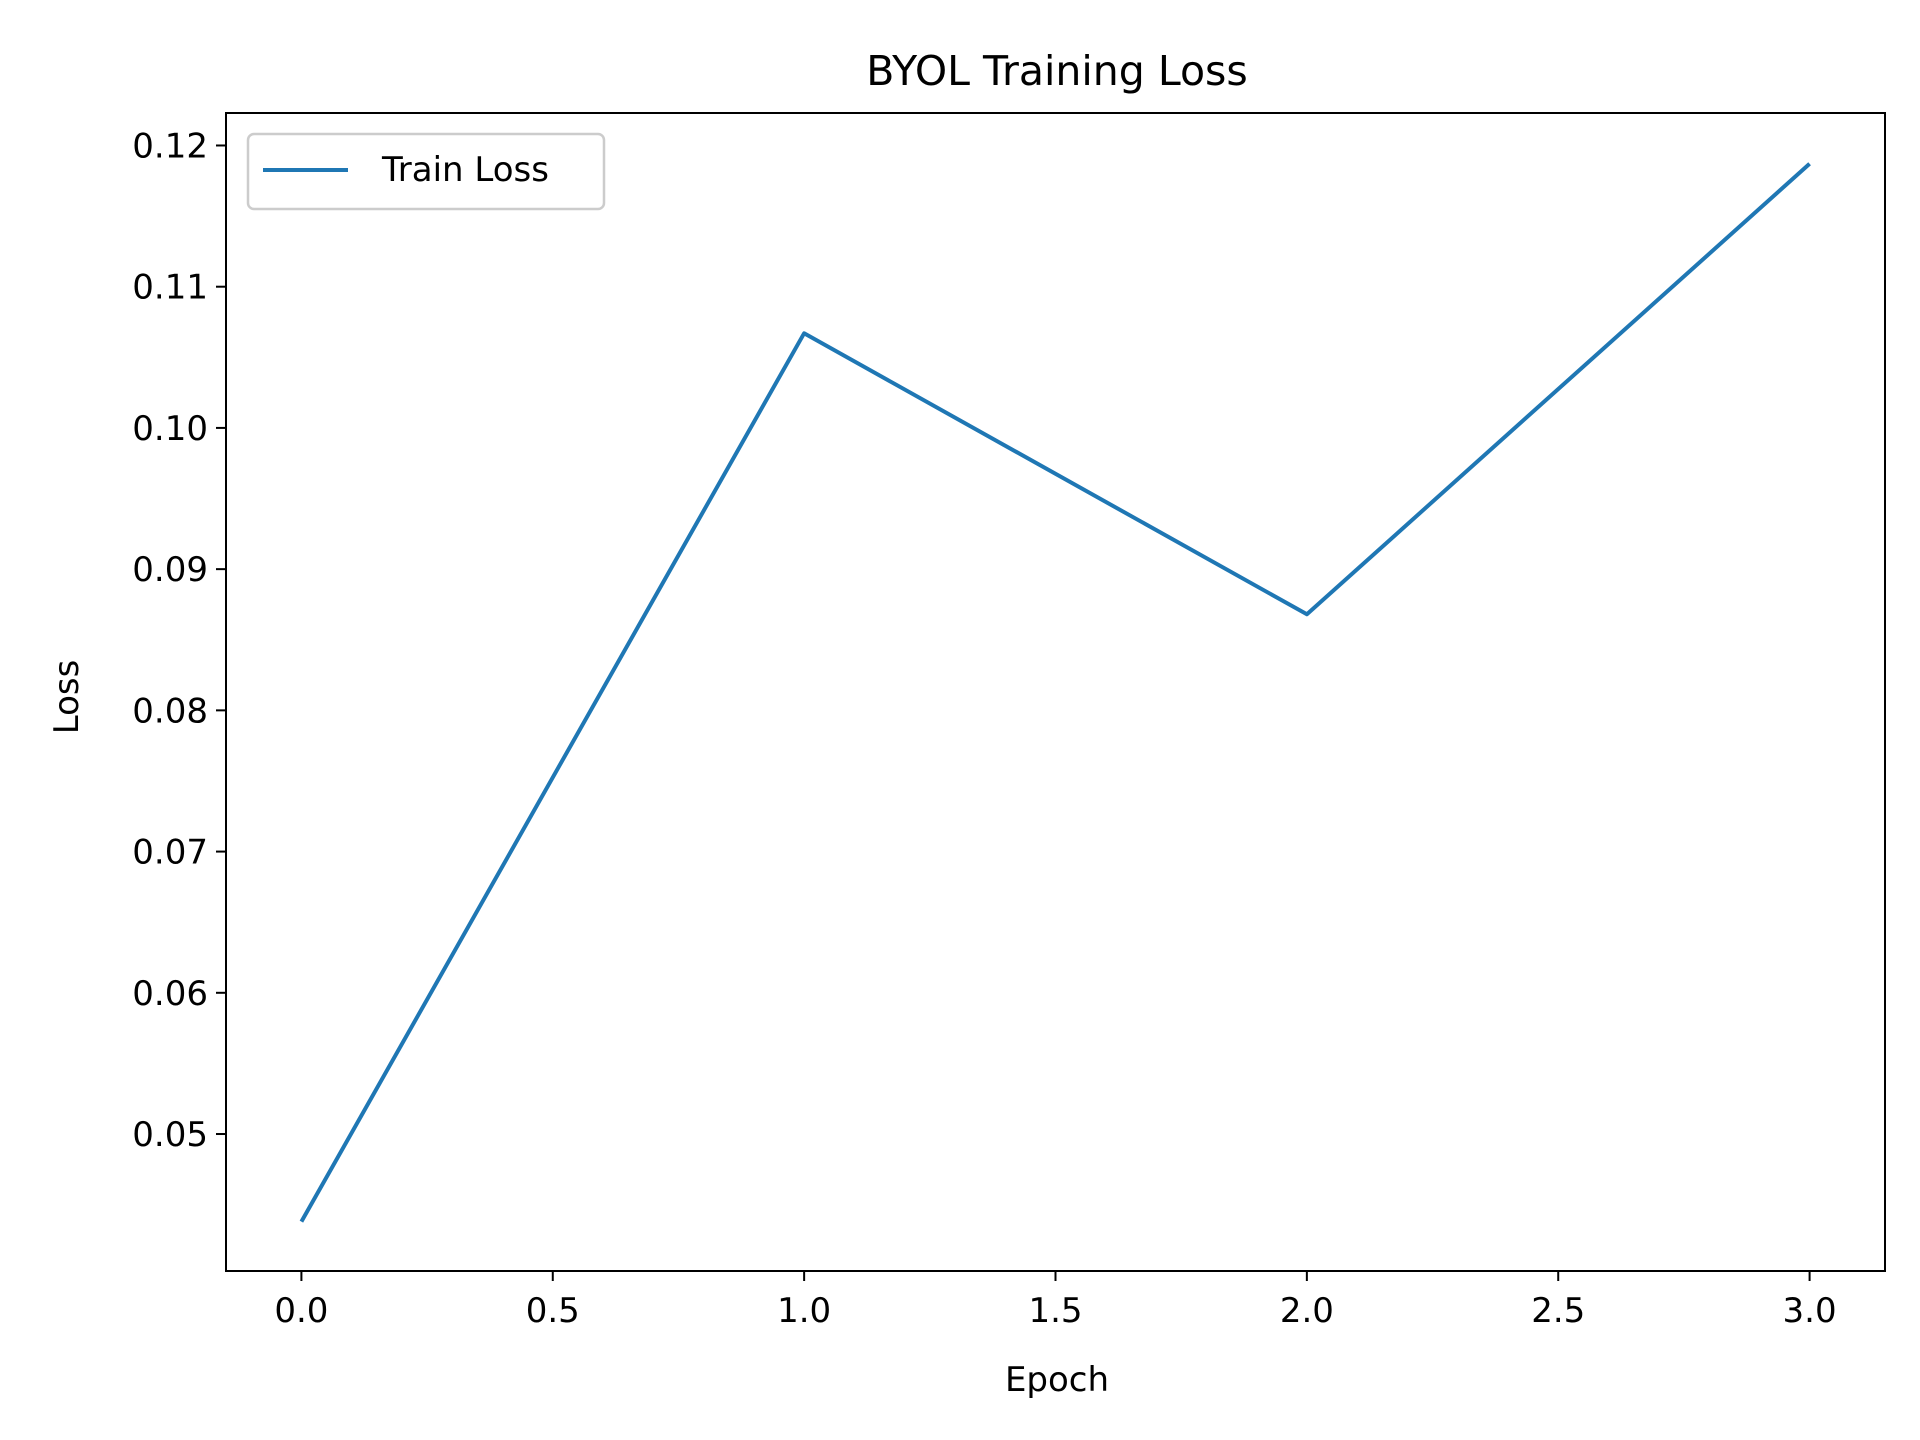  I want to click on x-axis: 0.0 0.5 1.0 1.5 2.0 2.5 3.0, so click(1055, 1301).